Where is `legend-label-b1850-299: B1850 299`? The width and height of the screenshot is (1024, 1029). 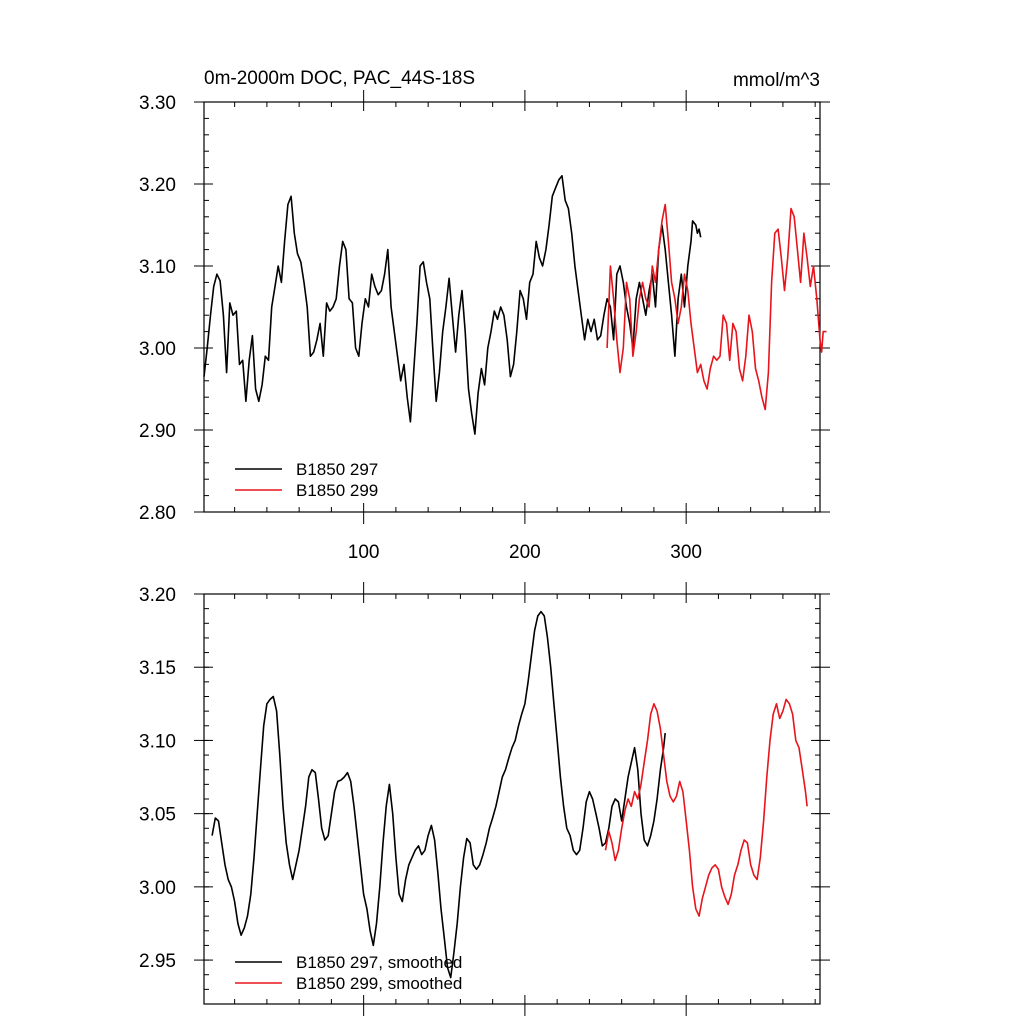
legend-label-b1850-299: B1850 299 is located at coordinates (337, 490).